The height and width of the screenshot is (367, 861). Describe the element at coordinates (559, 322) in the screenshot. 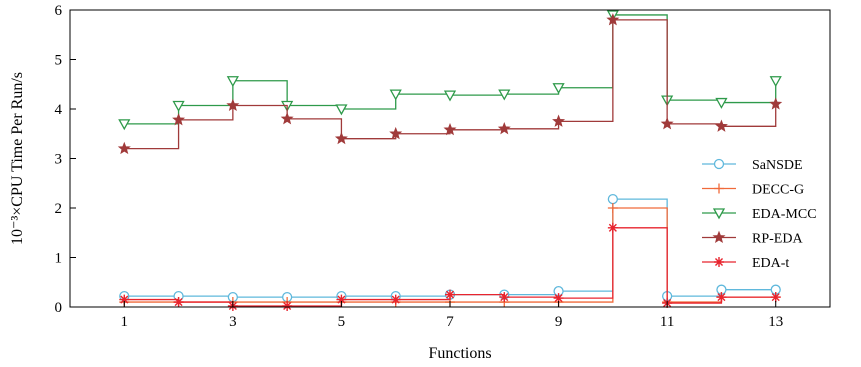

I see `x-tick-label: 9` at that location.